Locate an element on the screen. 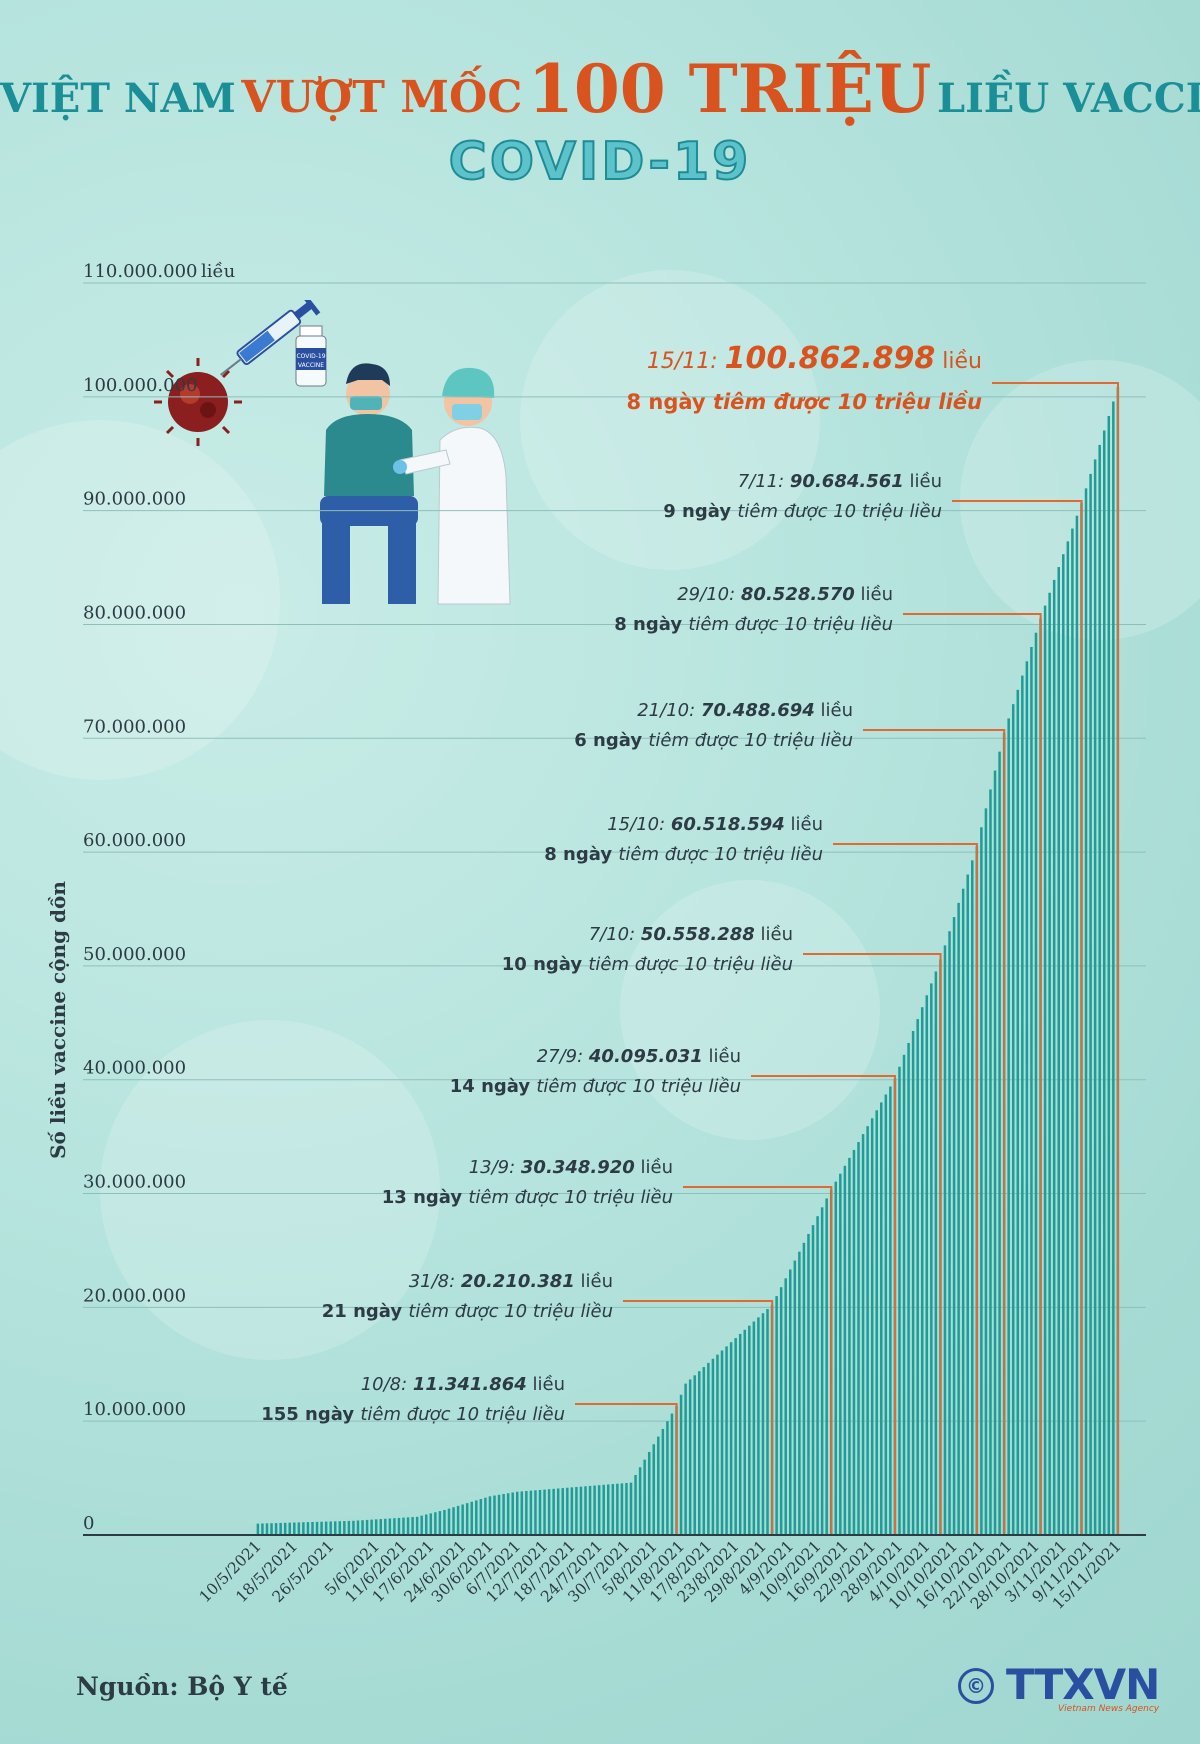  annotation-value: 40.095.031 is located at coordinates (645, 1056).